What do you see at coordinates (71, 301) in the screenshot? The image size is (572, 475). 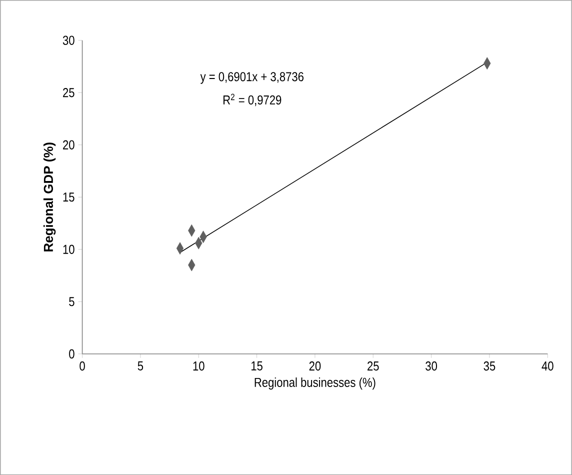 I see `y-tick-label: 5` at bounding box center [71, 301].